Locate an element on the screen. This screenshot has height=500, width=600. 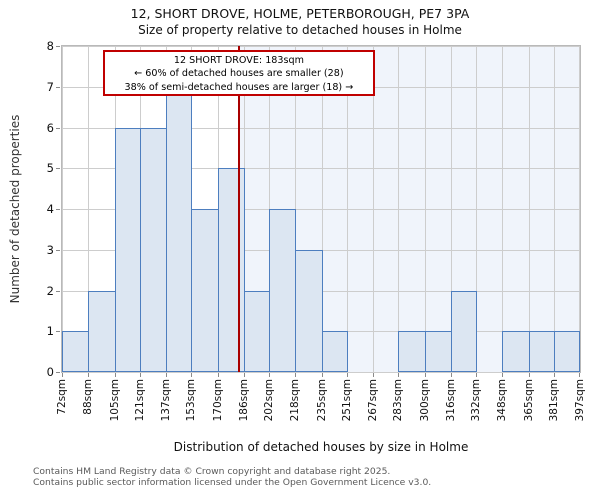
x-tick-label: 332sqm is located at coordinates (476, 400).